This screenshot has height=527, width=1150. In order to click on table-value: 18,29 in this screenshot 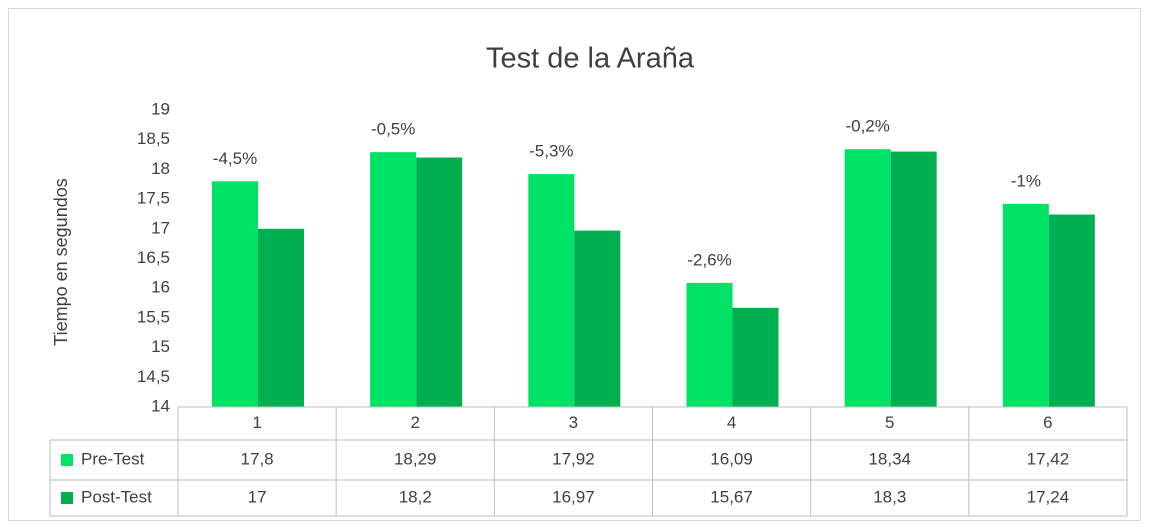, I will do `click(415, 458)`.